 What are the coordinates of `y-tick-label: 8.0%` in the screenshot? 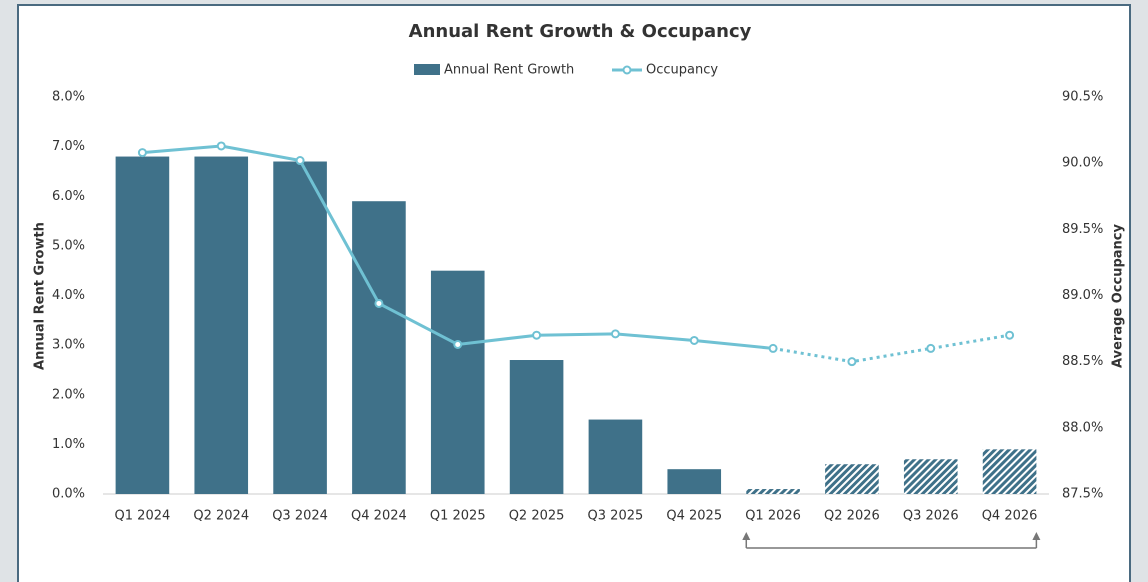 It's located at (68, 97).